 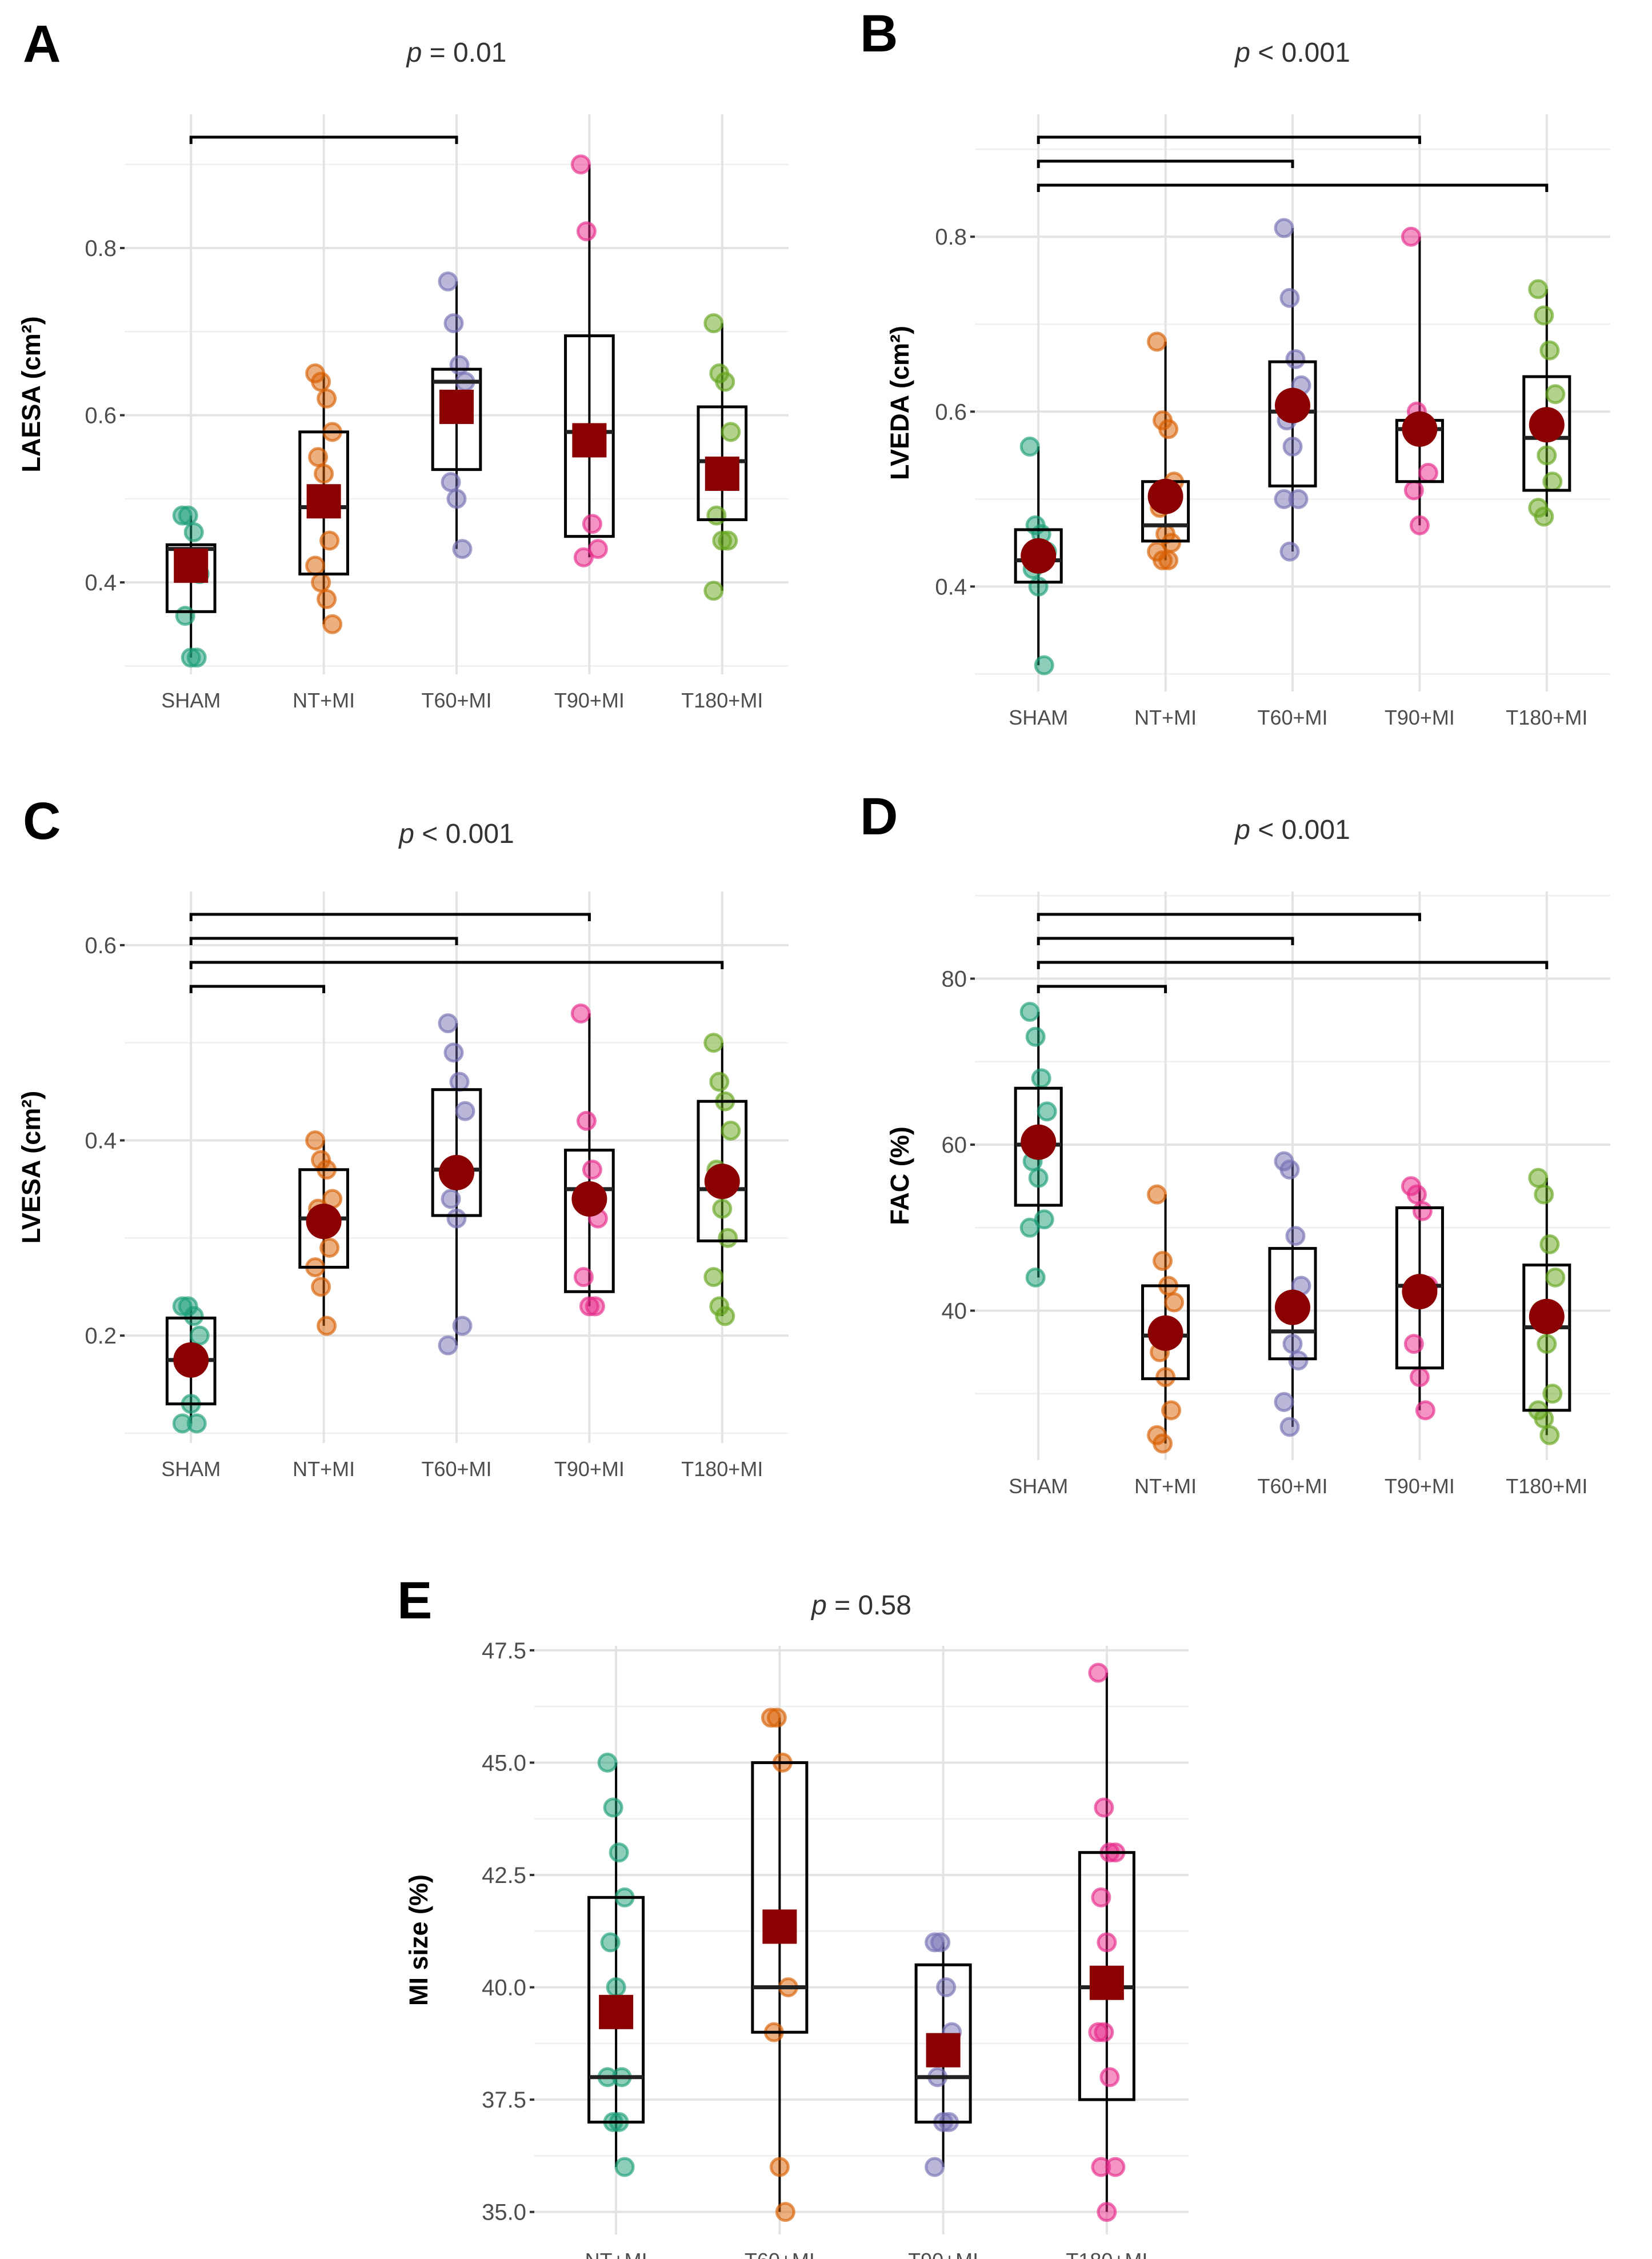 I want to click on x-tick-label: NT+MI, so click(x=324, y=700).